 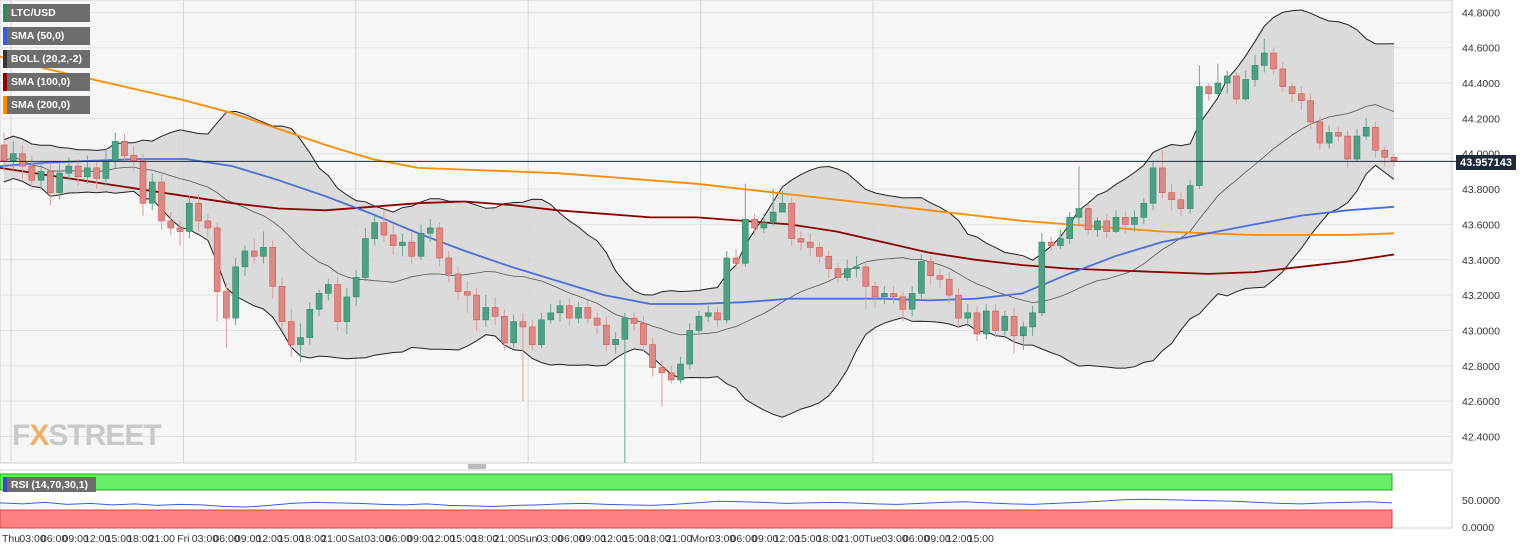 What do you see at coordinates (46, 13) in the screenshot?
I see `legend-symbol: LTC/USD` at bounding box center [46, 13].